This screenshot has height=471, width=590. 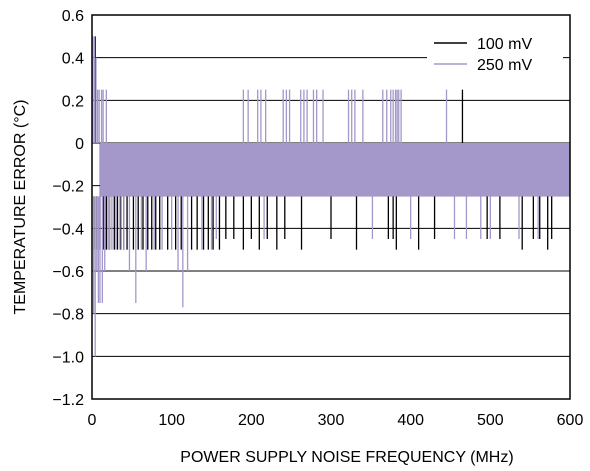 I want to click on y-tick-label: −0.4, so click(x=68, y=229).